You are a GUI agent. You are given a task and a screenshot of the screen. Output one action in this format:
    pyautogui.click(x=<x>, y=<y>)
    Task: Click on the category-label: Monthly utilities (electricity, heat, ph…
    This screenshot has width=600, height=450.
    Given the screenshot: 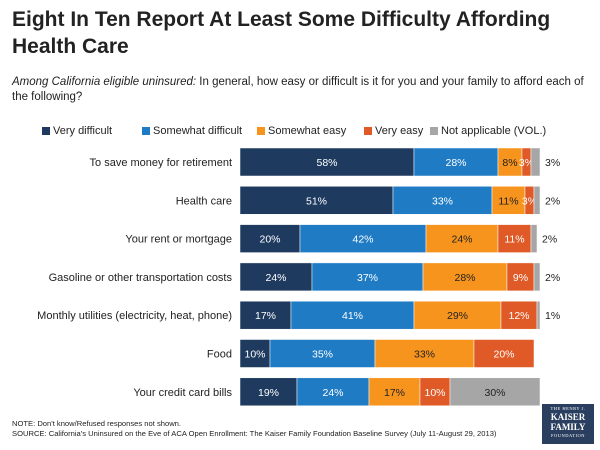 What is the action you would take?
    pyautogui.click(x=134, y=316)
    